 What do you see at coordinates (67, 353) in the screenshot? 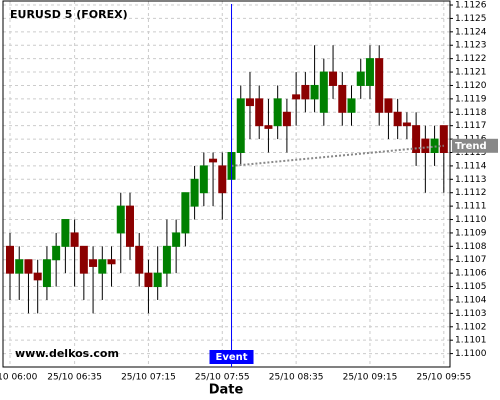
I see `watermark: www.delkos.com` at bounding box center [67, 353].